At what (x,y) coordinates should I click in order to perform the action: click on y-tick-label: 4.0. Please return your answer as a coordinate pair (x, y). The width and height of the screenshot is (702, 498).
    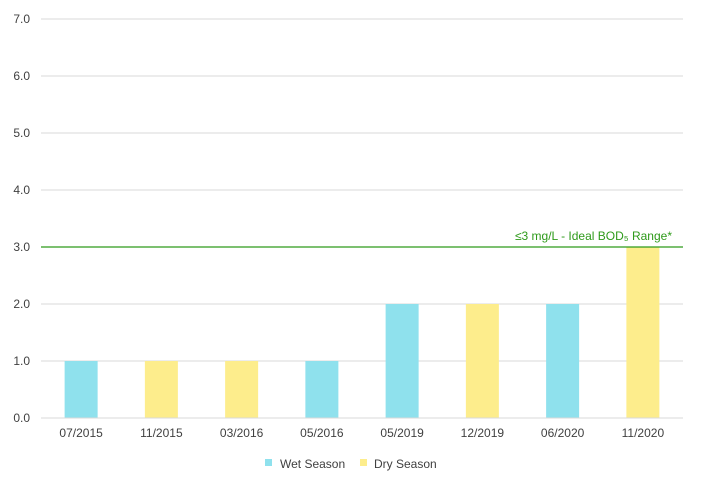
    Looking at the image, I should click on (21, 190).